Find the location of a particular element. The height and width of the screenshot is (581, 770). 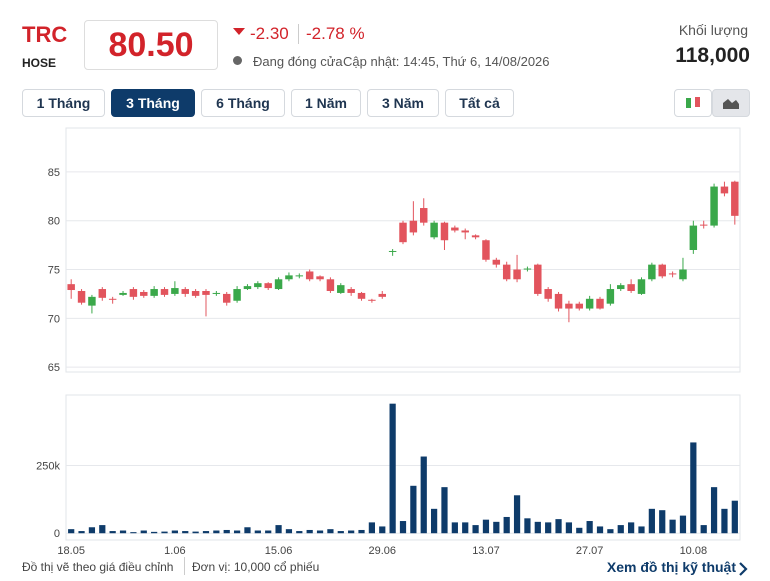

y-tick-label: 75 is located at coordinates (54, 271).